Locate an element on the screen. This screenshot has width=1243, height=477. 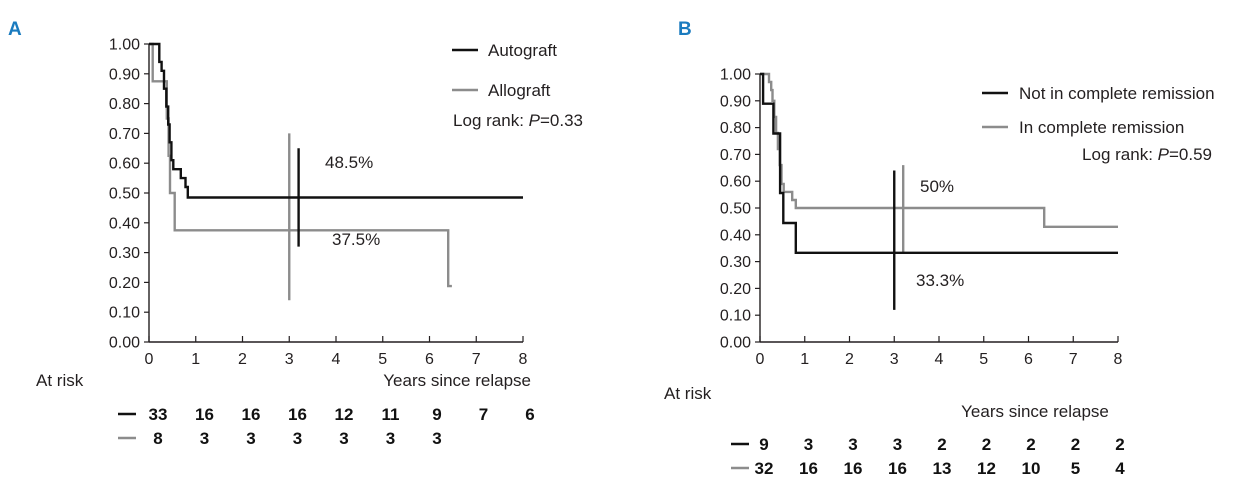
panel-b-x-tick-label: 6 is located at coordinates (1028, 359).